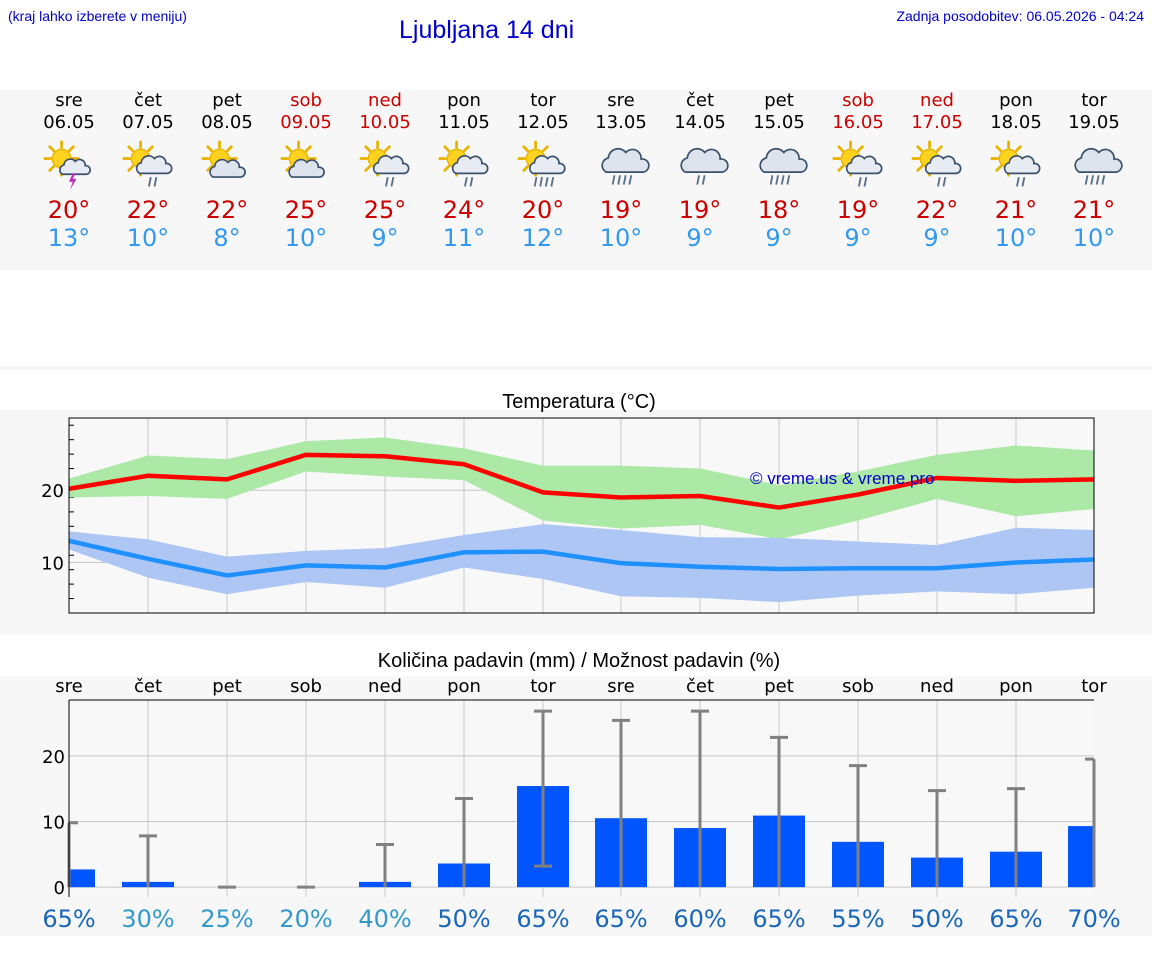 Image resolution: width=1152 pixels, height=975 pixels. Describe the element at coordinates (936, 919) in the screenshot. I see `precipitation-chance-label: 50%` at that location.